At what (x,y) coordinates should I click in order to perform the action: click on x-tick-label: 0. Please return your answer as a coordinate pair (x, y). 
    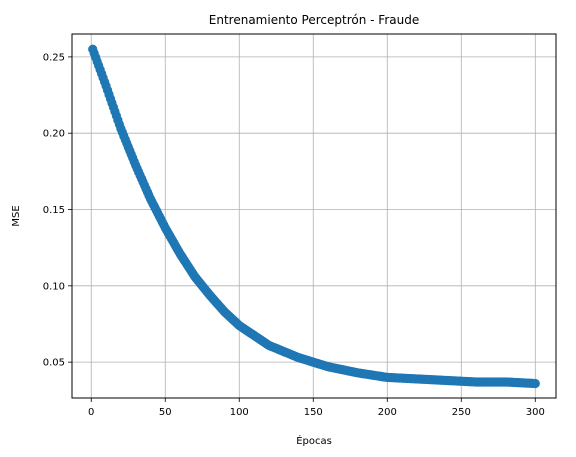
    Looking at the image, I should click on (91, 412).